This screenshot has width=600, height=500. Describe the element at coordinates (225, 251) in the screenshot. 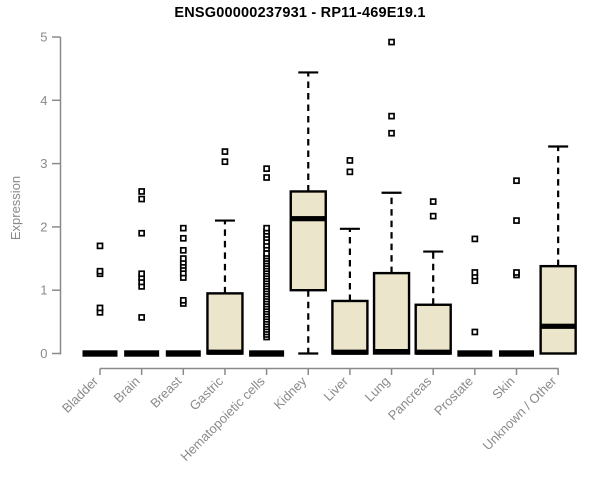

I see `boxplot-gastric` at that location.